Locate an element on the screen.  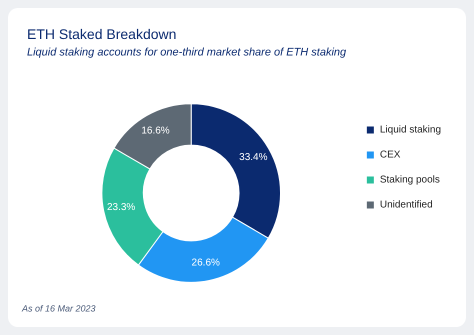
text: As of 16 Mar 2023 is located at coordinates (58, 309).